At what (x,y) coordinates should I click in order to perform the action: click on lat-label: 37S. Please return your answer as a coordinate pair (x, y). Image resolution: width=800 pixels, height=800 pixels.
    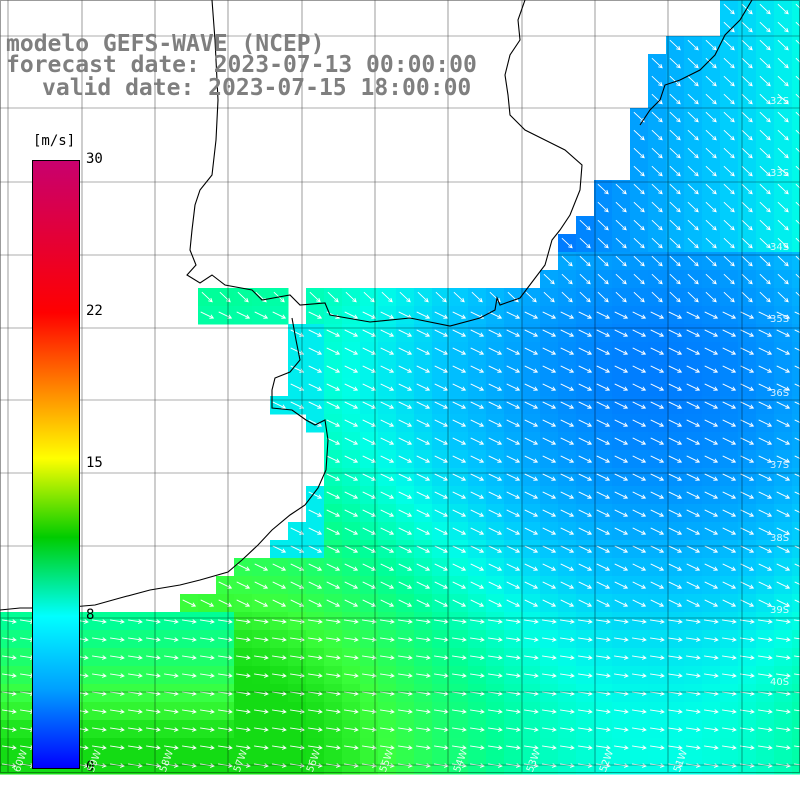
    Looking at the image, I should click on (780, 465).